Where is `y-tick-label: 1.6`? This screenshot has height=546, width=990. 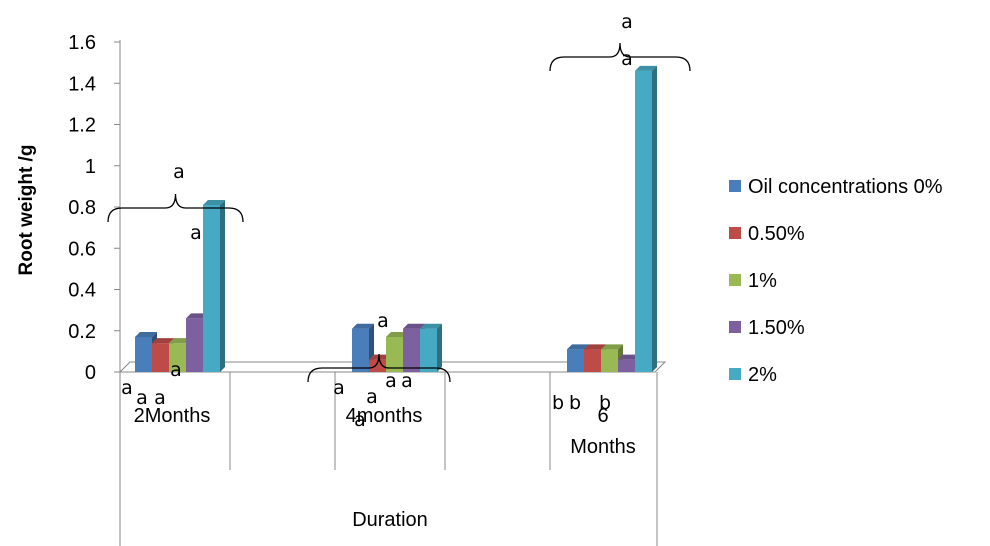 y-tick-label: 1.6 is located at coordinates (82, 43).